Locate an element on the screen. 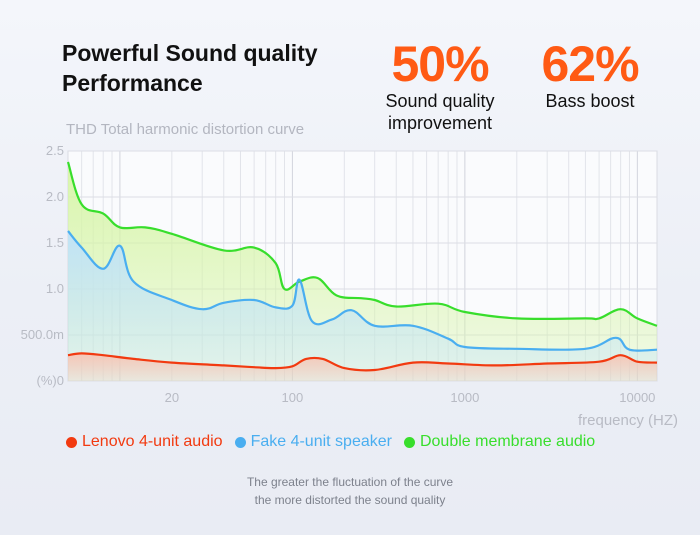 This screenshot has height=535, width=700. stat-value: 62% is located at coordinates (590, 64).